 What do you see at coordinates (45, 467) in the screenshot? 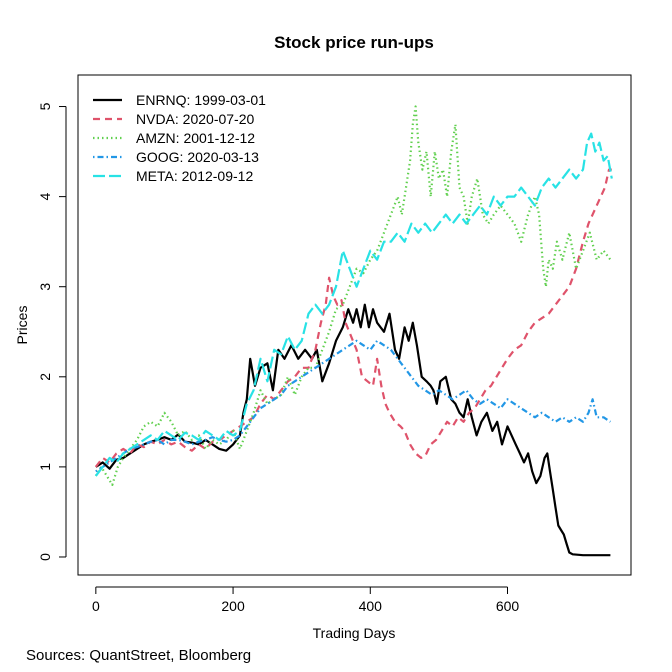
I see `y-tick-label: 1` at bounding box center [45, 467].